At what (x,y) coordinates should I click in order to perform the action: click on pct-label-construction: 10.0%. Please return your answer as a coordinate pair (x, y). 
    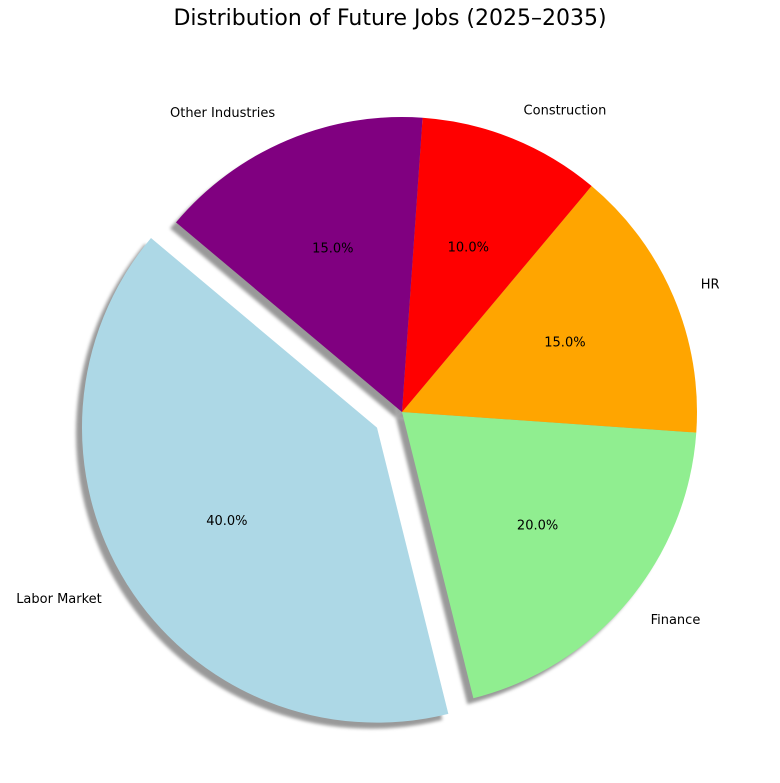
    Looking at the image, I should click on (468, 247).